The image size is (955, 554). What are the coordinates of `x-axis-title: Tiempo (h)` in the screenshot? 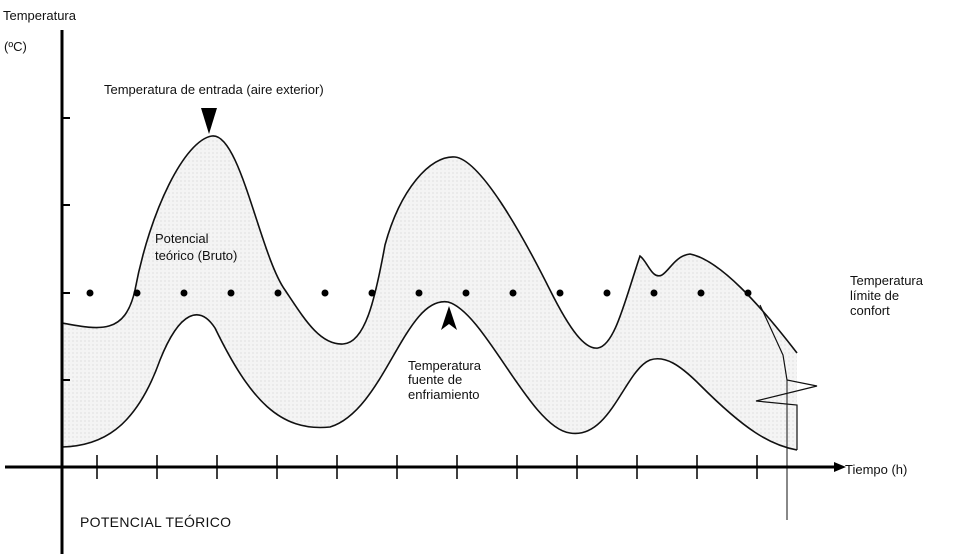 It's located at (876, 469).